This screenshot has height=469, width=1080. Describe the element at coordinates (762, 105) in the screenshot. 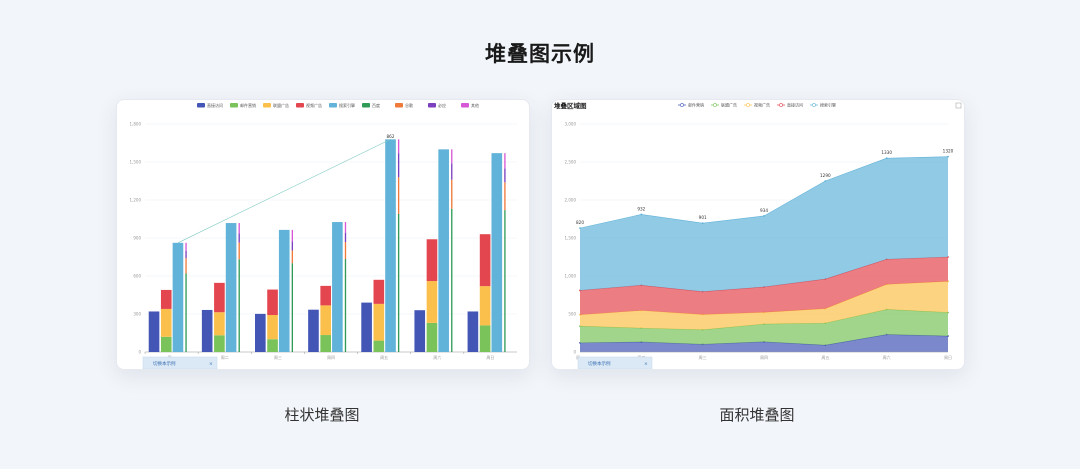

I see `legend-label: 视频广告` at that location.